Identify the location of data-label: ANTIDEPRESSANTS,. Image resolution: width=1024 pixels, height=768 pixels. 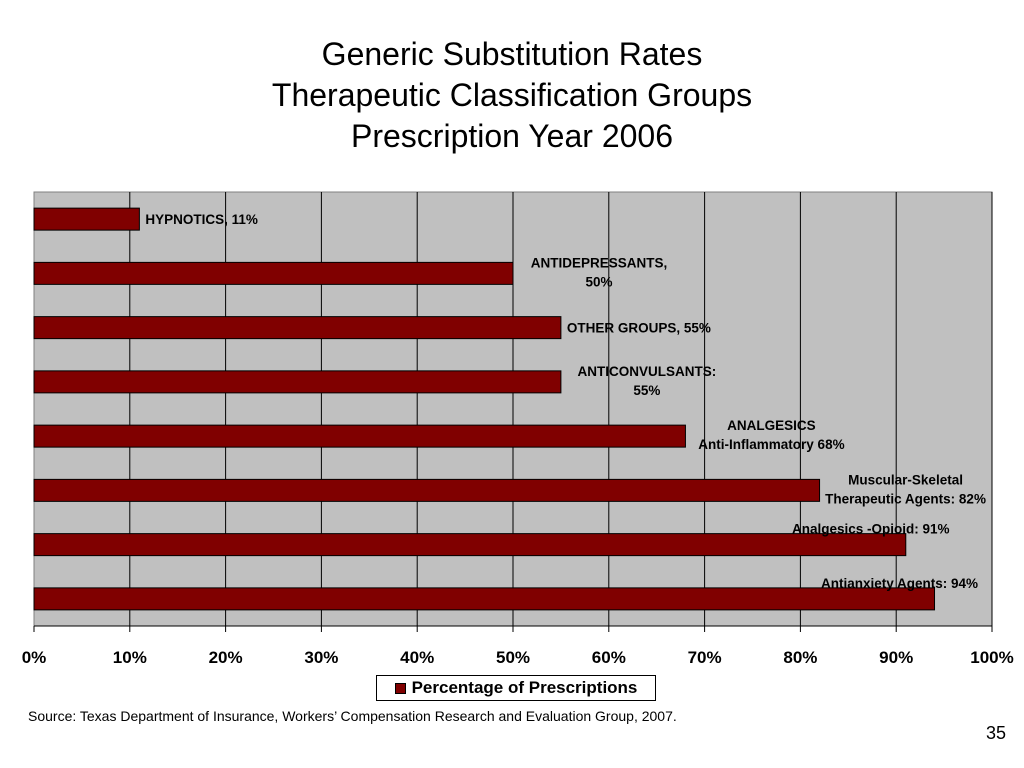
(599, 262).